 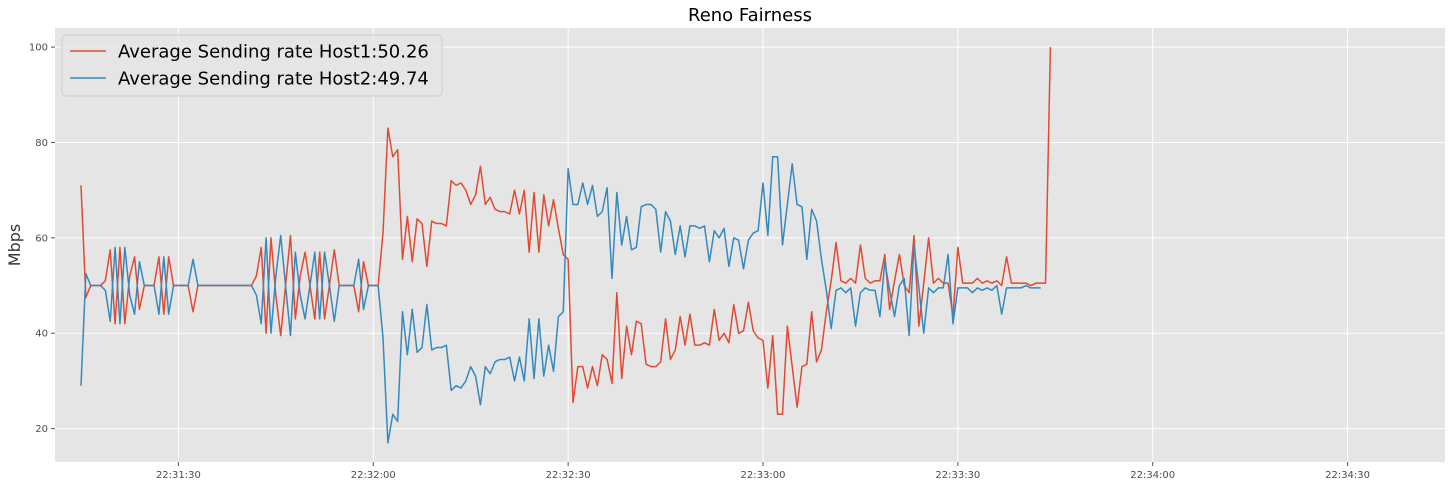 What do you see at coordinates (373, 475) in the screenshot?
I see `x-tick-label: 22:32:00` at bounding box center [373, 475].